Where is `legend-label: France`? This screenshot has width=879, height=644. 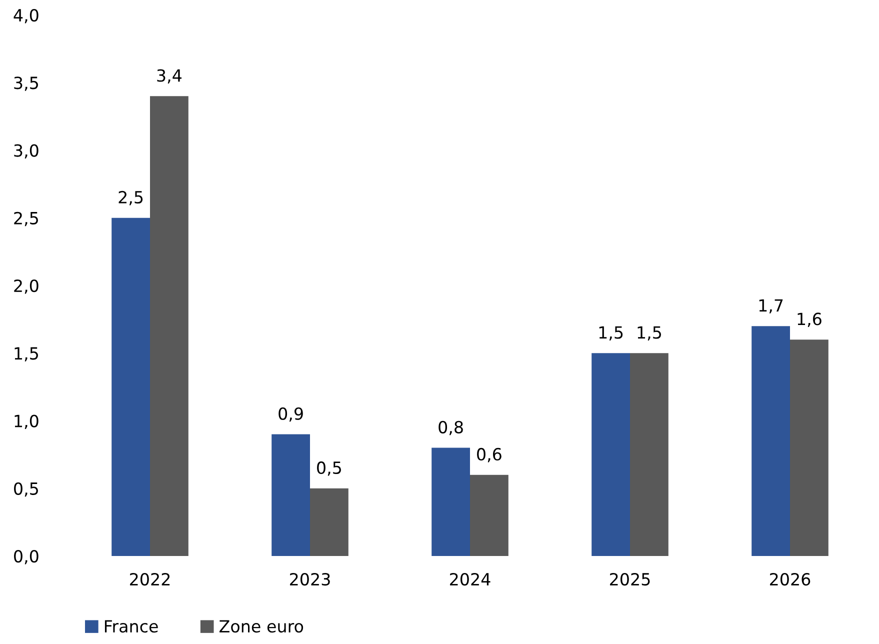 legend-label: France is located at coordinates (131, 626).